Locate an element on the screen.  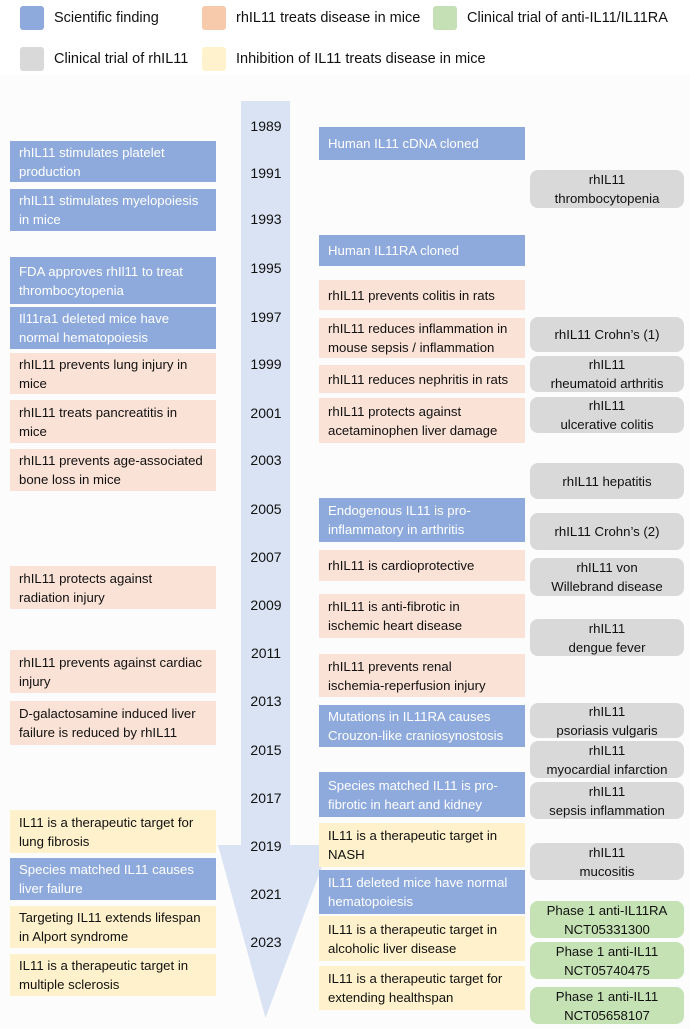
trials-text: rhIL11 von Willebrand disease is located at coordinates (606, 577).